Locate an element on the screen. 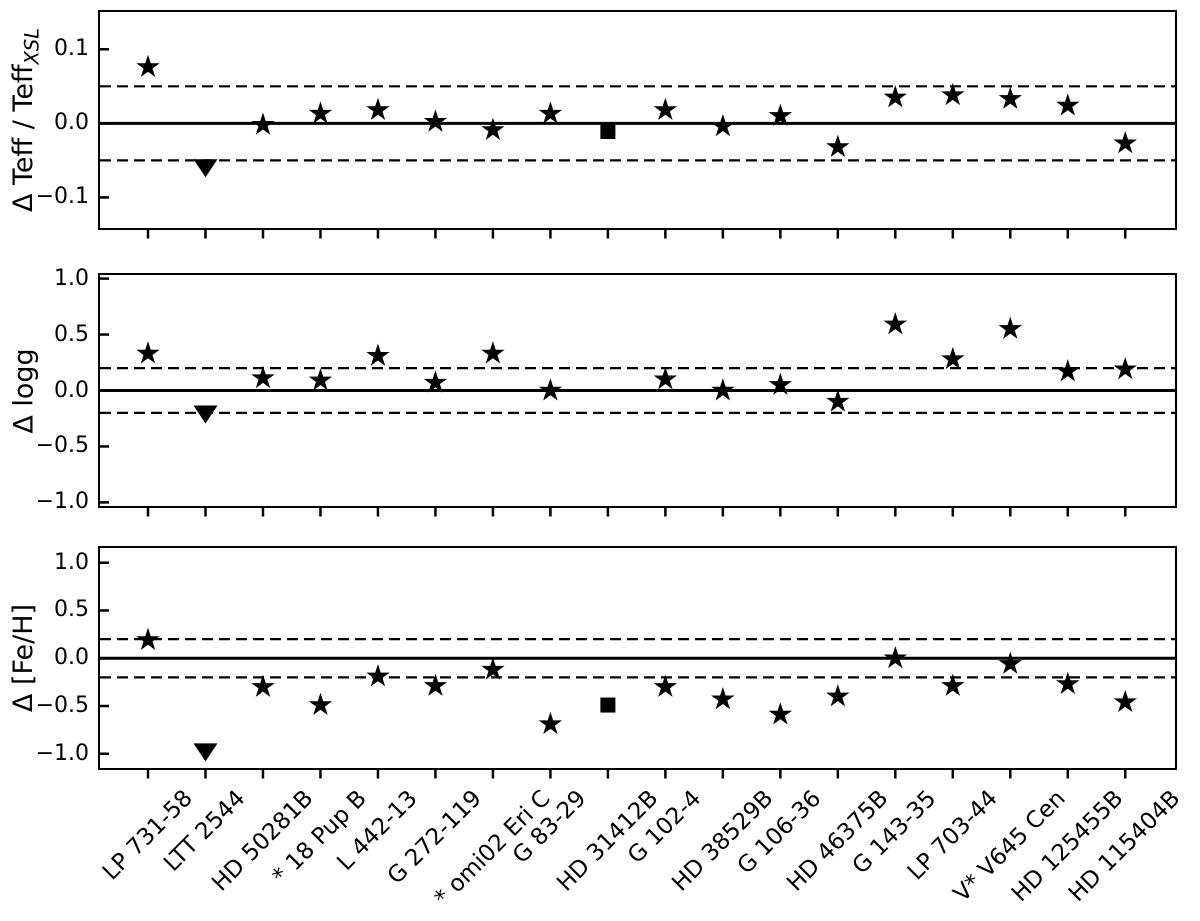  y-axis-label-text: Δ logg is located at coordinates (24, 390).